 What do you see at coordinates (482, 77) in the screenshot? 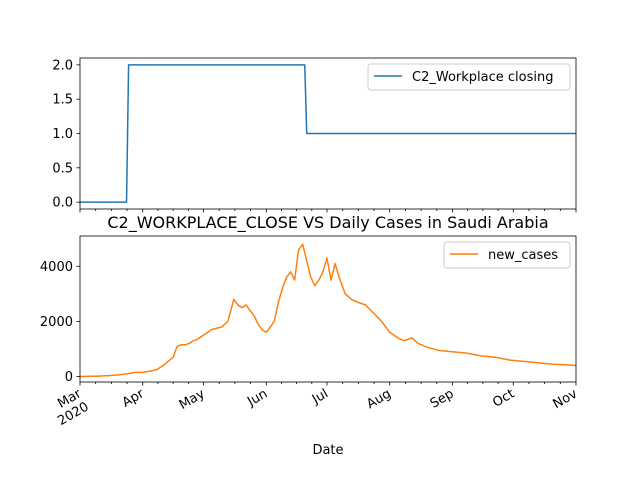
I see `top-legend-label: C2_Workplace closing` at bounding box center [482, 77].